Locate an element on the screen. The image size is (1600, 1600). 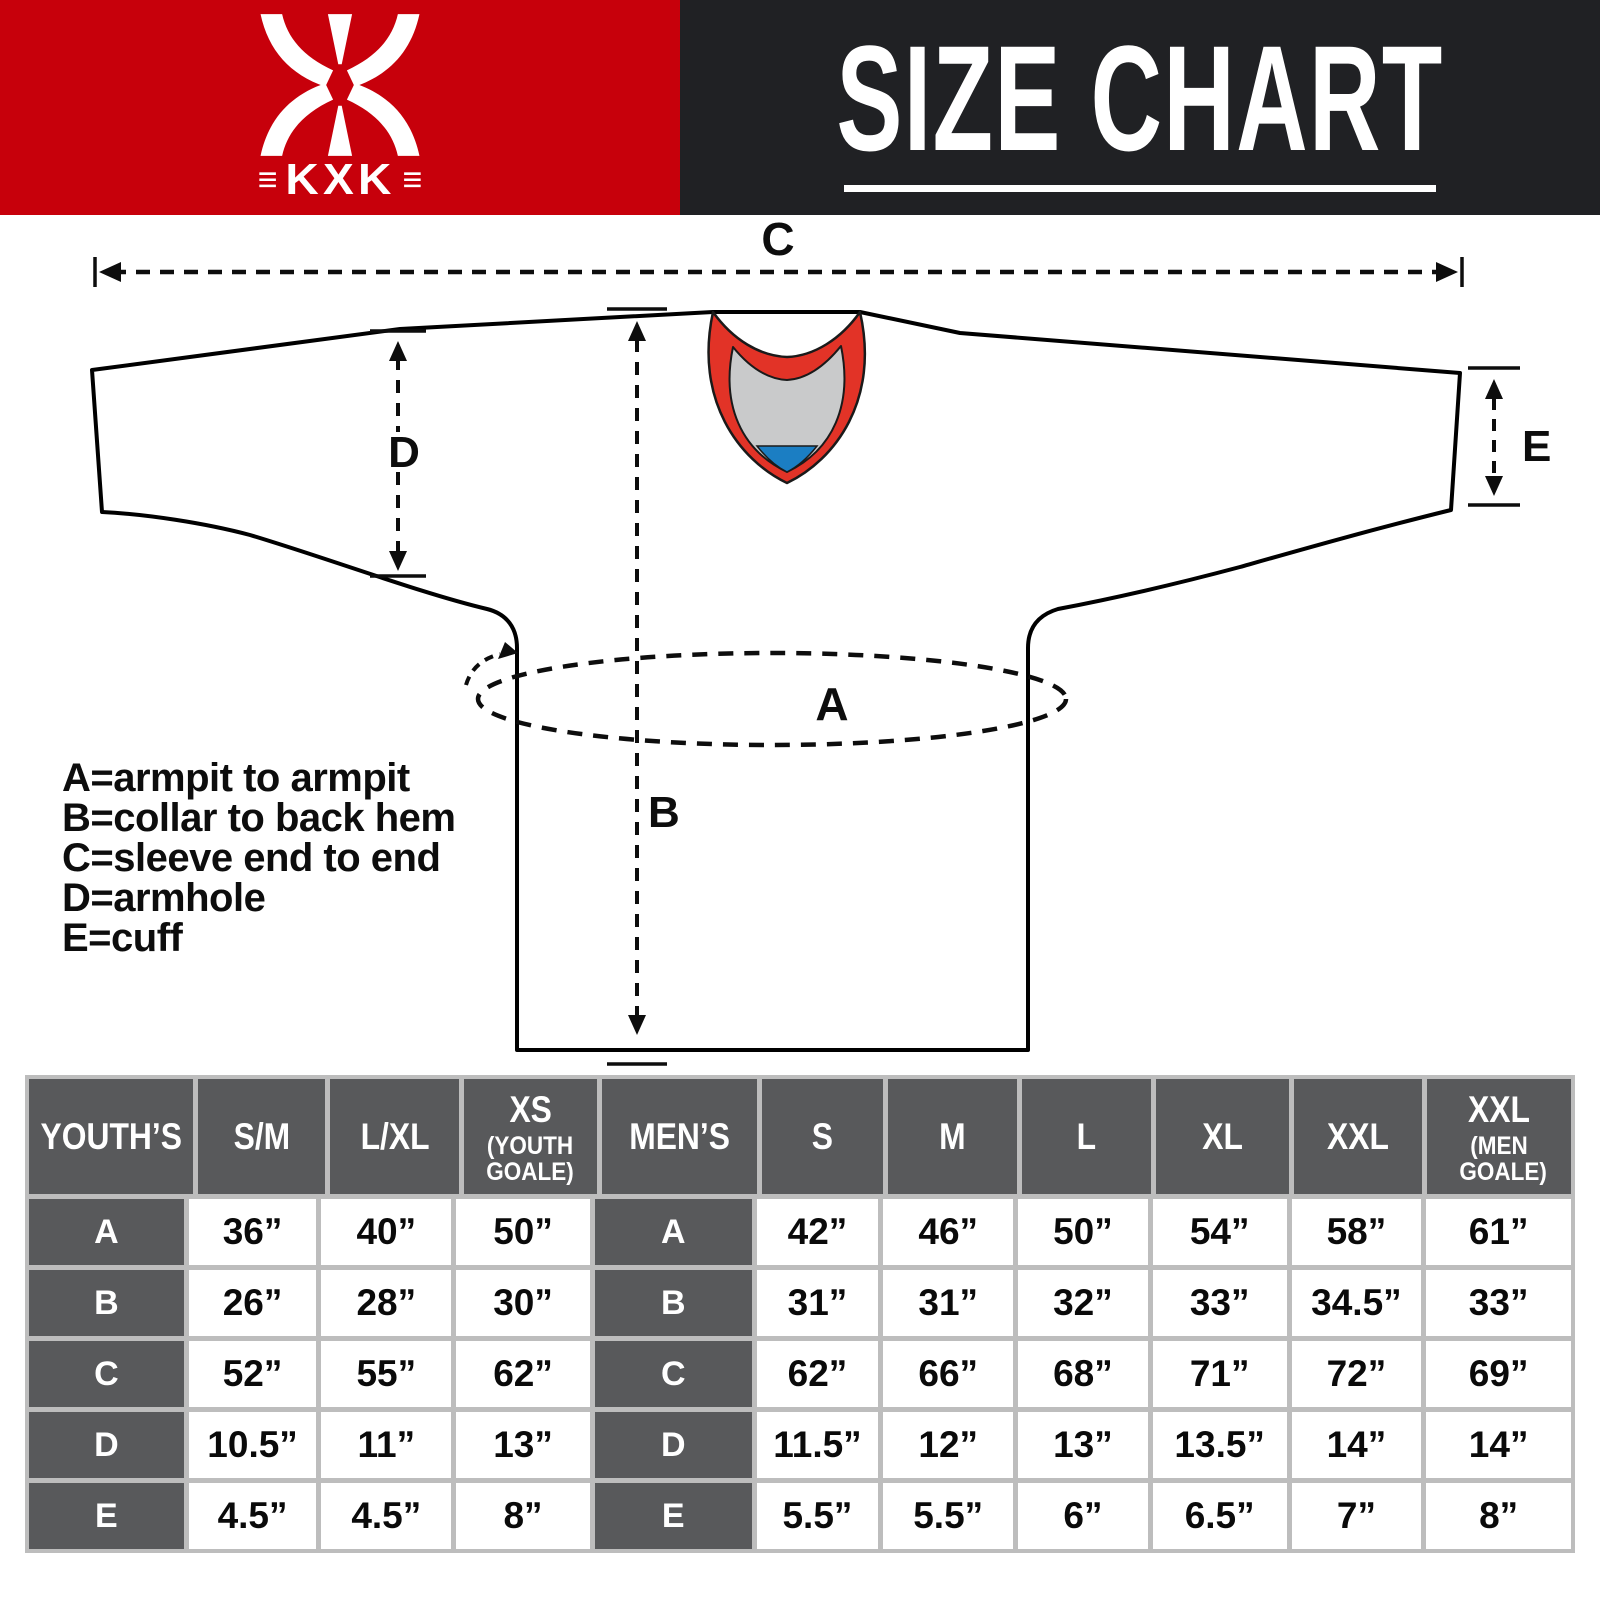
size-value: 4.5” is located at coordinates (252, 1515).